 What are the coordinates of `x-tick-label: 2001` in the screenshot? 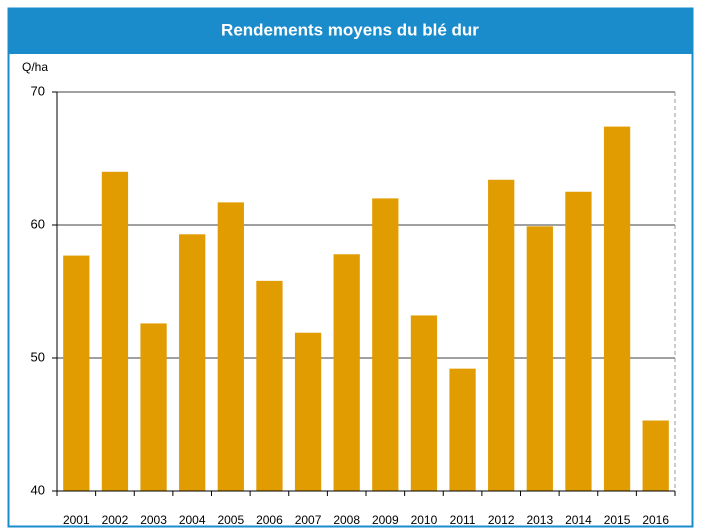 It's located at (76, 520).